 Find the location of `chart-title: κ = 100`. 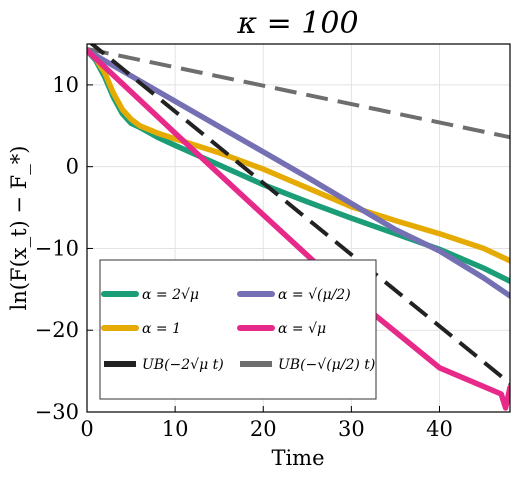

chart-title: κ = 100 is located at coordinates (297, 23).